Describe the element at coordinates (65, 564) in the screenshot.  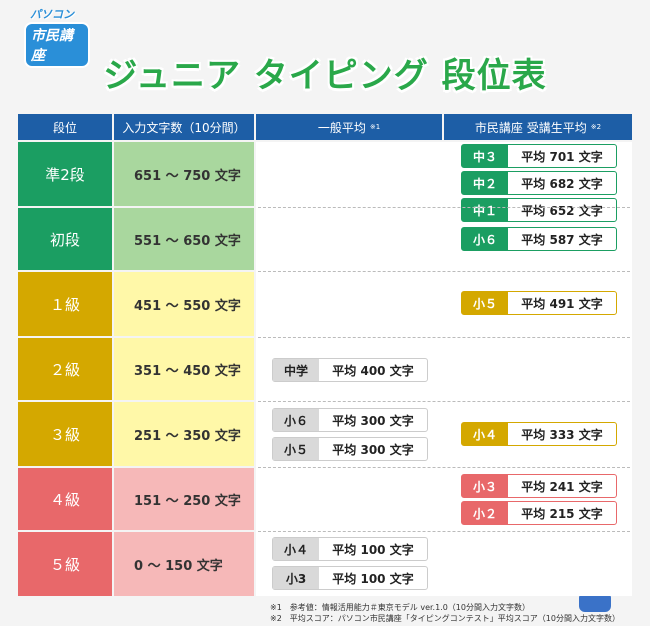
I see `rank-cell: ５級` at that location.